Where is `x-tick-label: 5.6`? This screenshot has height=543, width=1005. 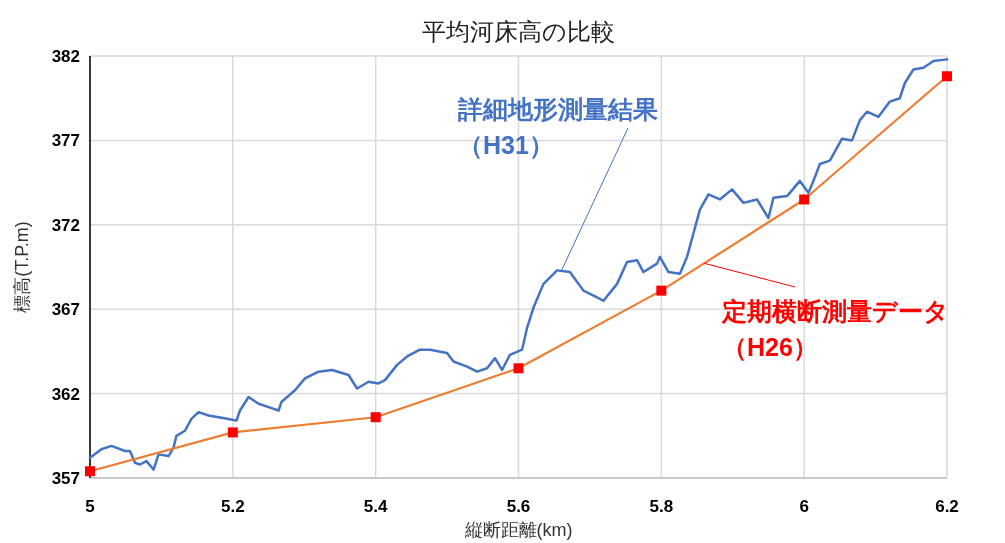
x-tick-label: 5.6 is located at coordinates (518, 506).